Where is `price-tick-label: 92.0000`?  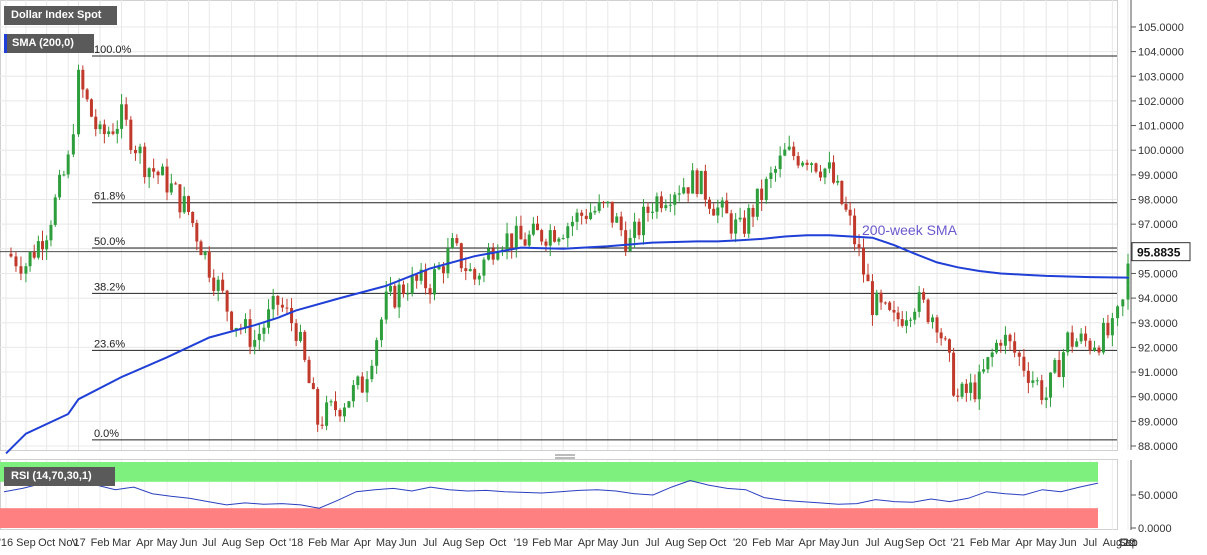 price-tick-label: 92.0000 is located at coordinates (1158, 348).